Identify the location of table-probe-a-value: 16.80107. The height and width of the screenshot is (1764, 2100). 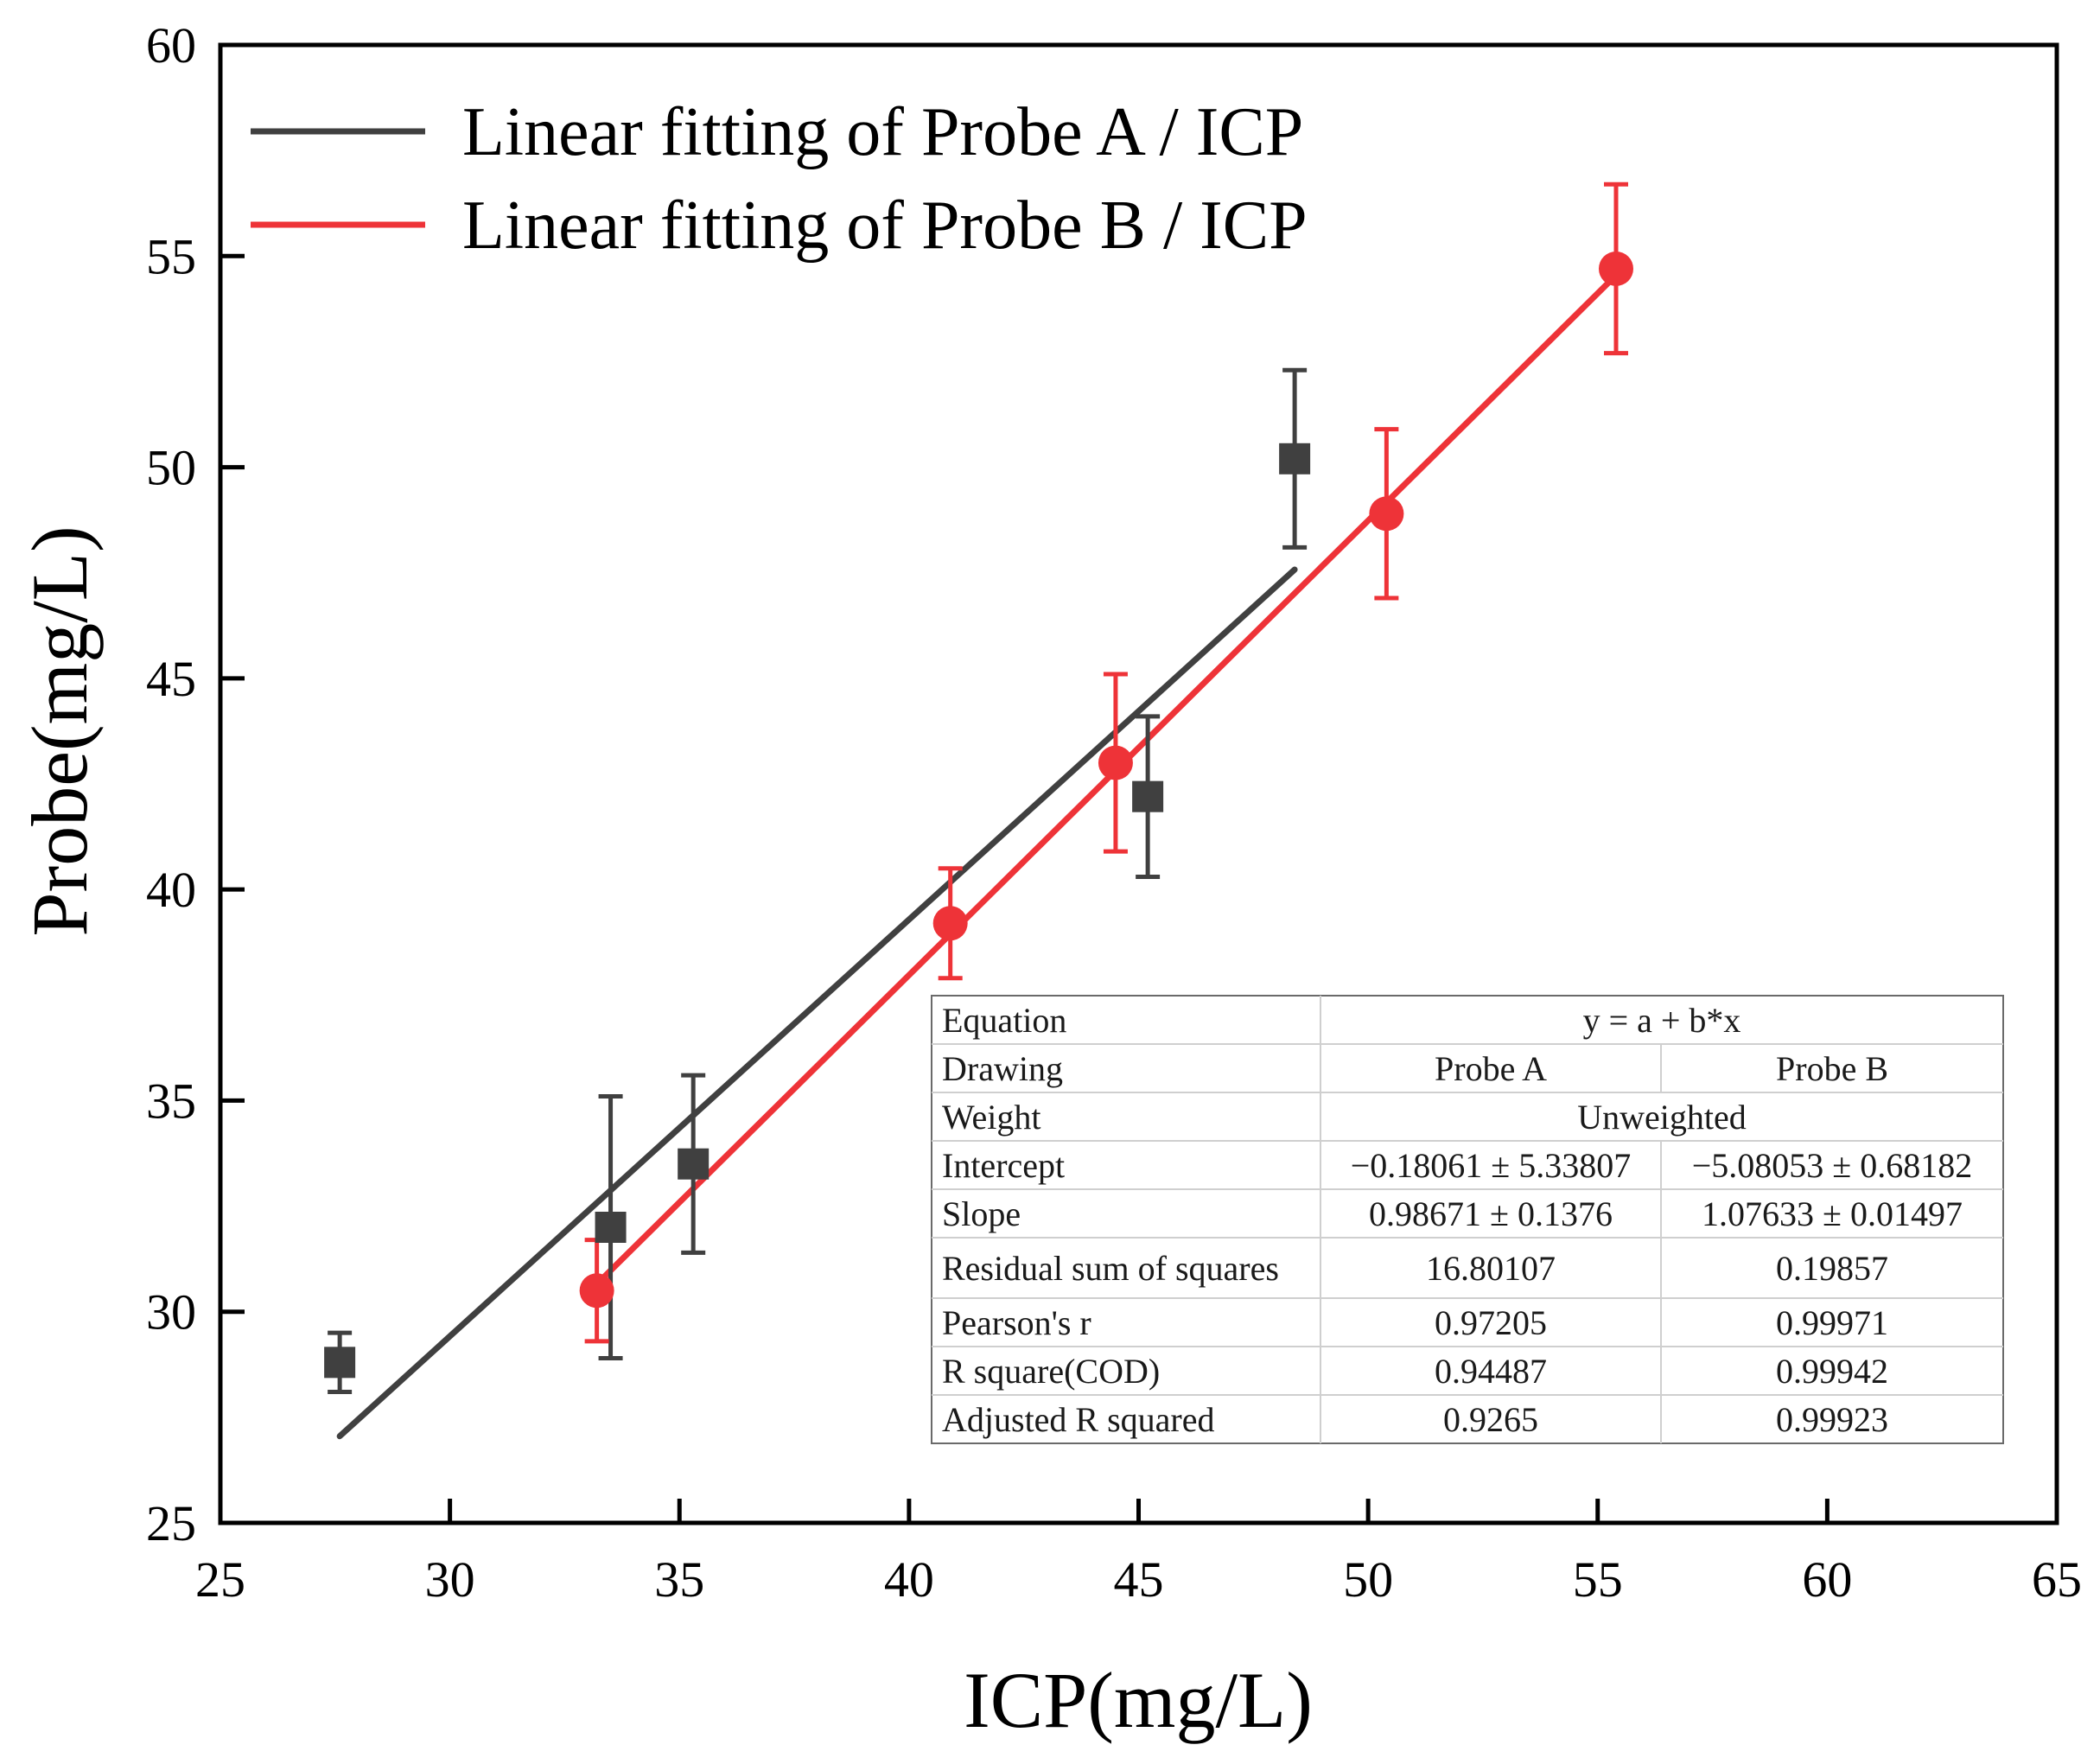
(1491, 1268).